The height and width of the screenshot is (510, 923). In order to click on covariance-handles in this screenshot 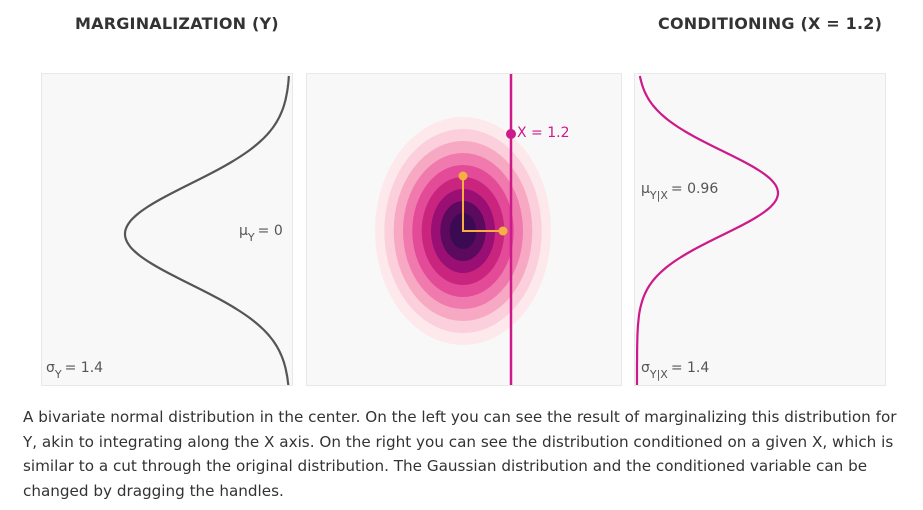, I will do `click(483, 203)`.